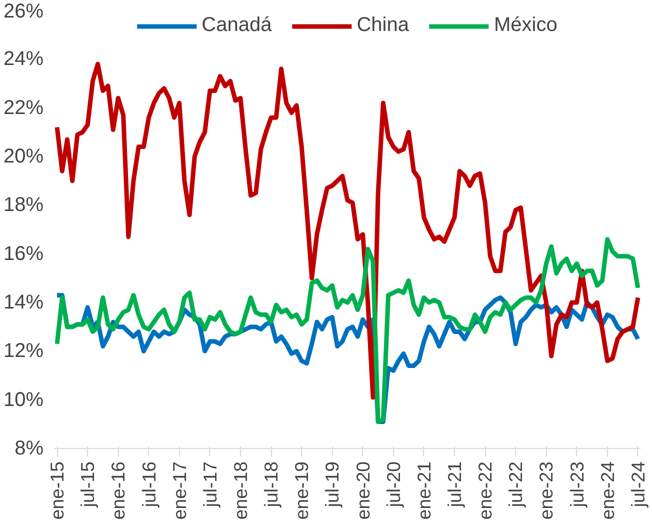  I want to click on x-tick-label: ene-20, so click(363, 490).